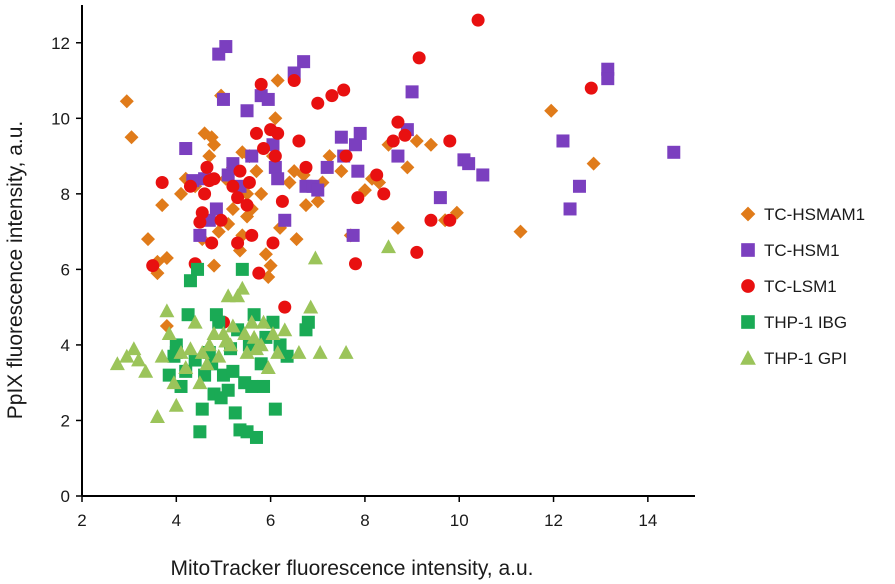 This screenshot has height=584, width=895. Describe the element at coordinates (793, 358) in the screenshot. I see `legend-item: THP-1 GPI` at that location.